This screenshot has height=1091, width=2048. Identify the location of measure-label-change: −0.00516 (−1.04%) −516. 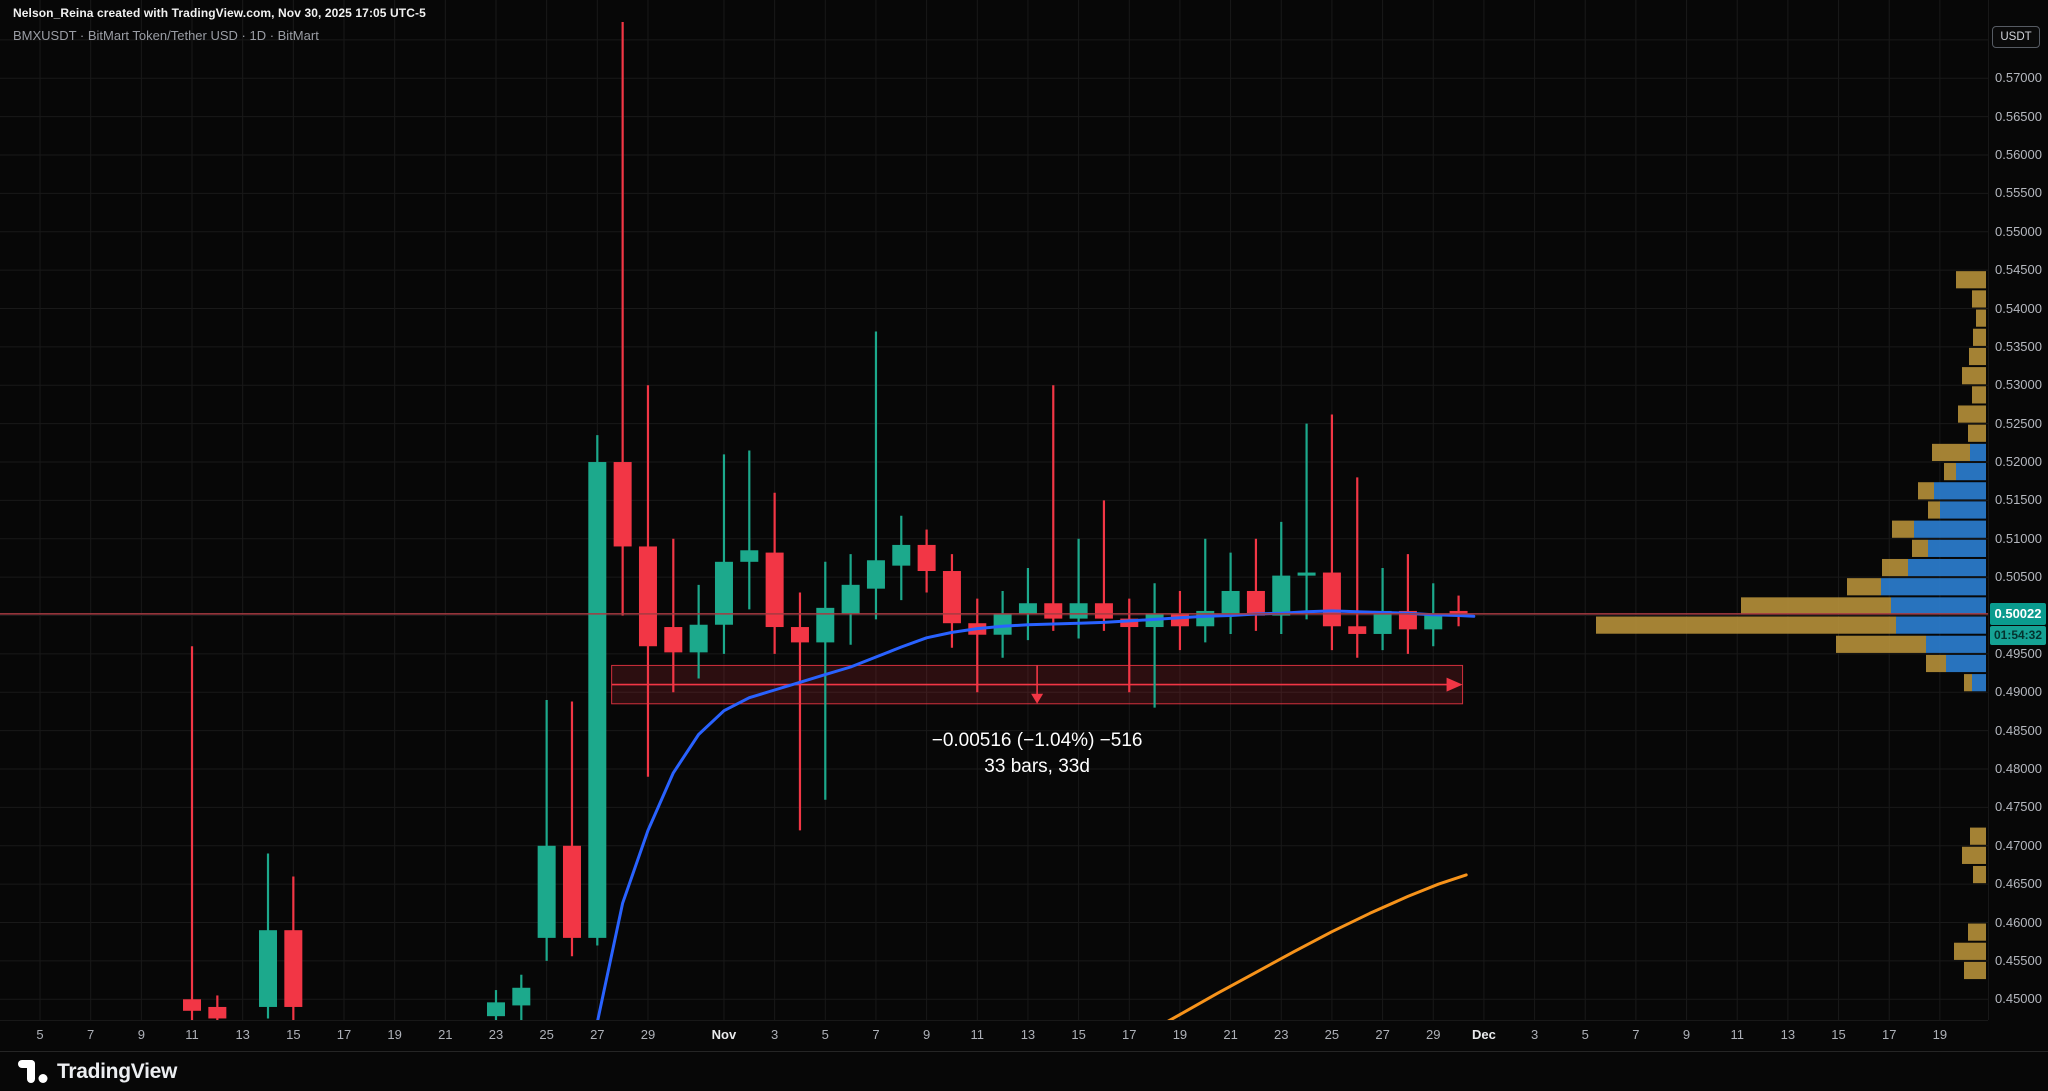
(1037, 740).